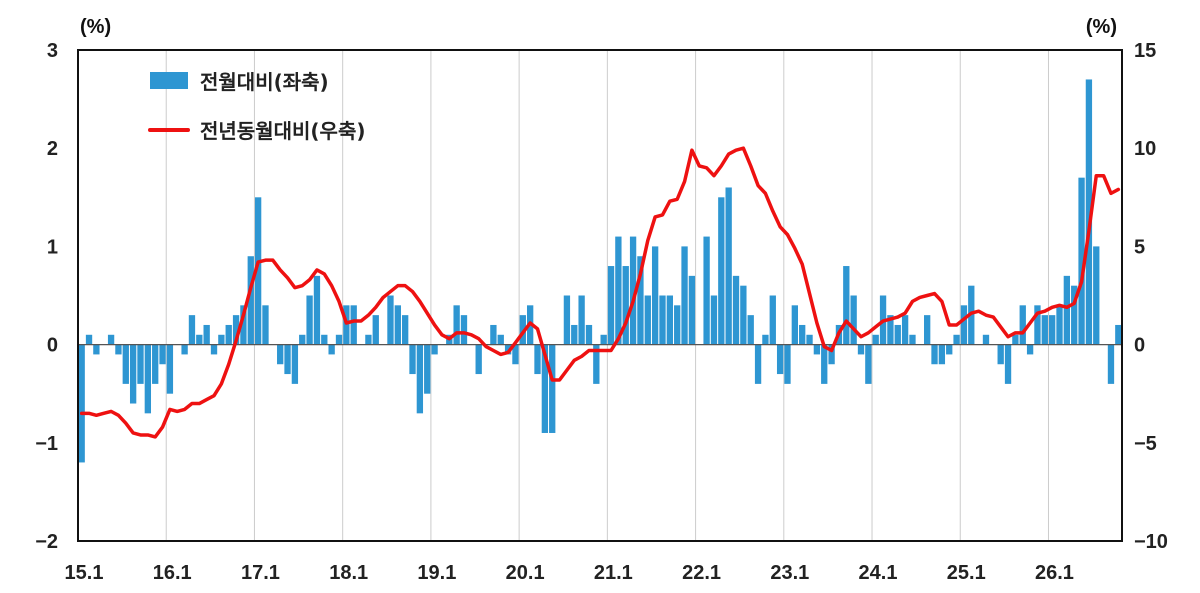  I want to click on legend-bar-label: 전월대비(좌축), so click(264, 82).